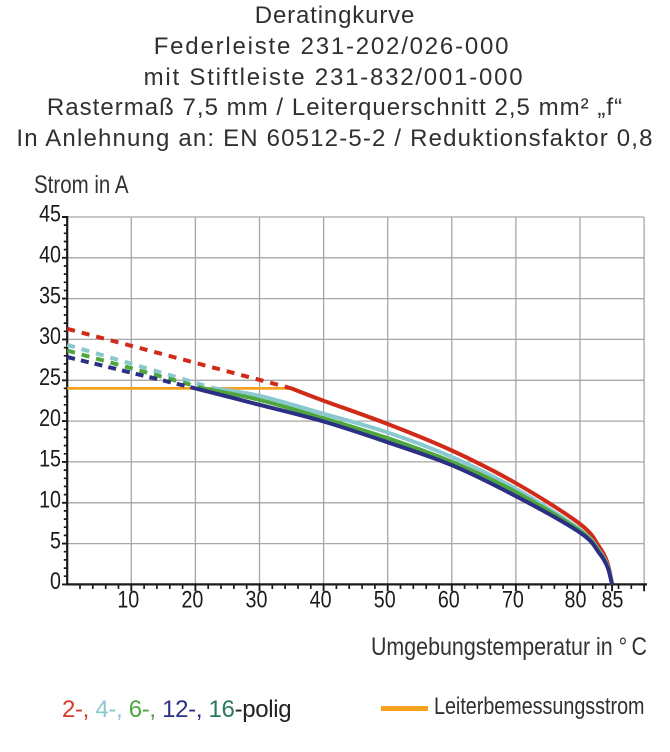  What do you see at coordinates (50, 458) in the screenshot?
I see `svg-text: 15` at bounding box center [50, 458].